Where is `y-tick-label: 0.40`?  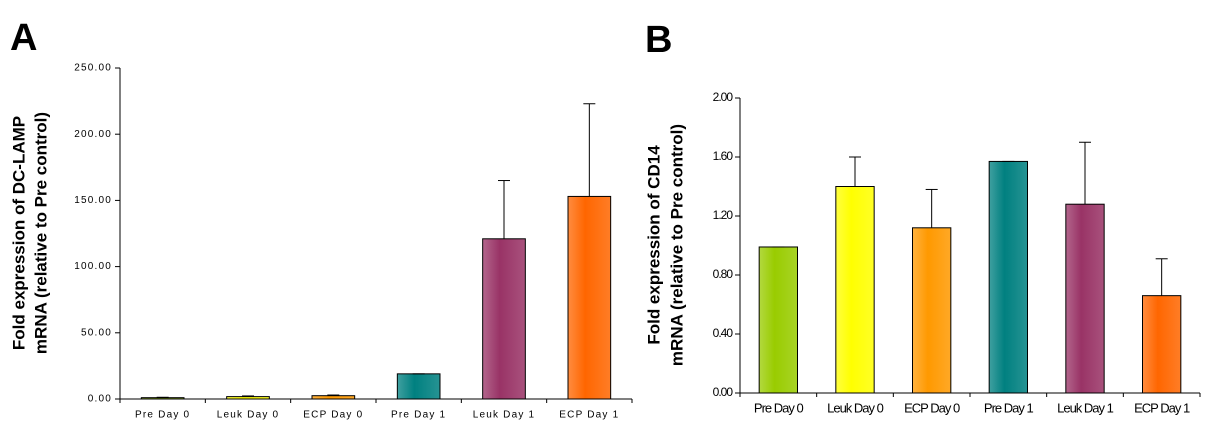
y-tick-label: 0.40 is located at coordinates (723, 333).